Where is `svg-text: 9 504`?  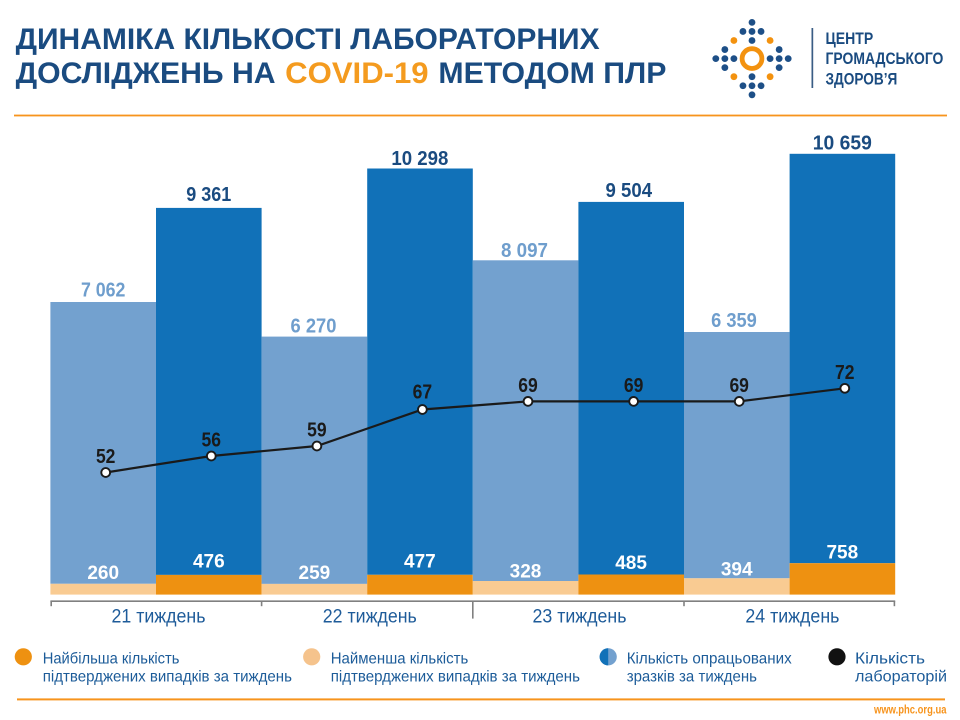 svg-text: 9 504 is located at coordinates (629, 191).